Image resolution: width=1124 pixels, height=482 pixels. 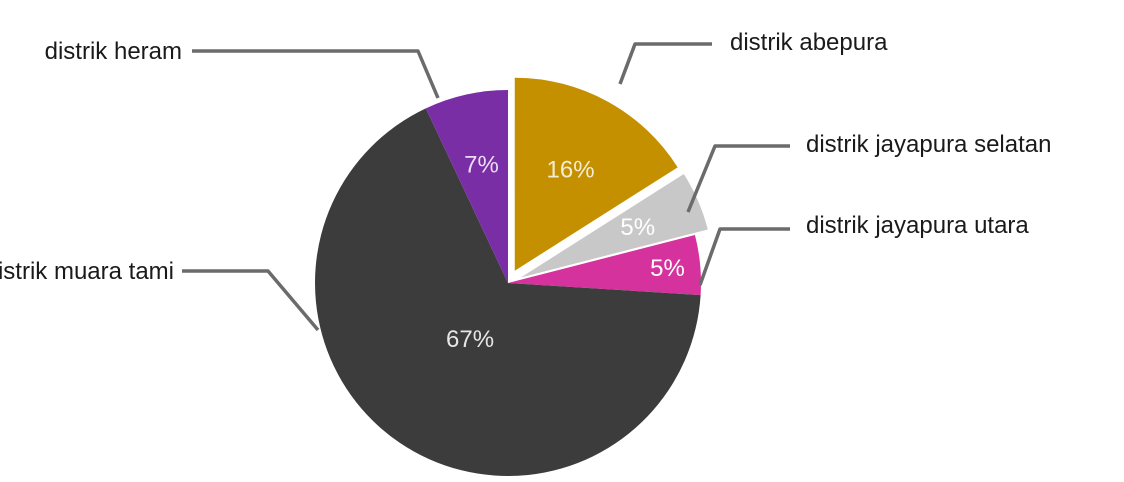 I want to click on leader-line-distrik-heram, so click(x=316, y=74).